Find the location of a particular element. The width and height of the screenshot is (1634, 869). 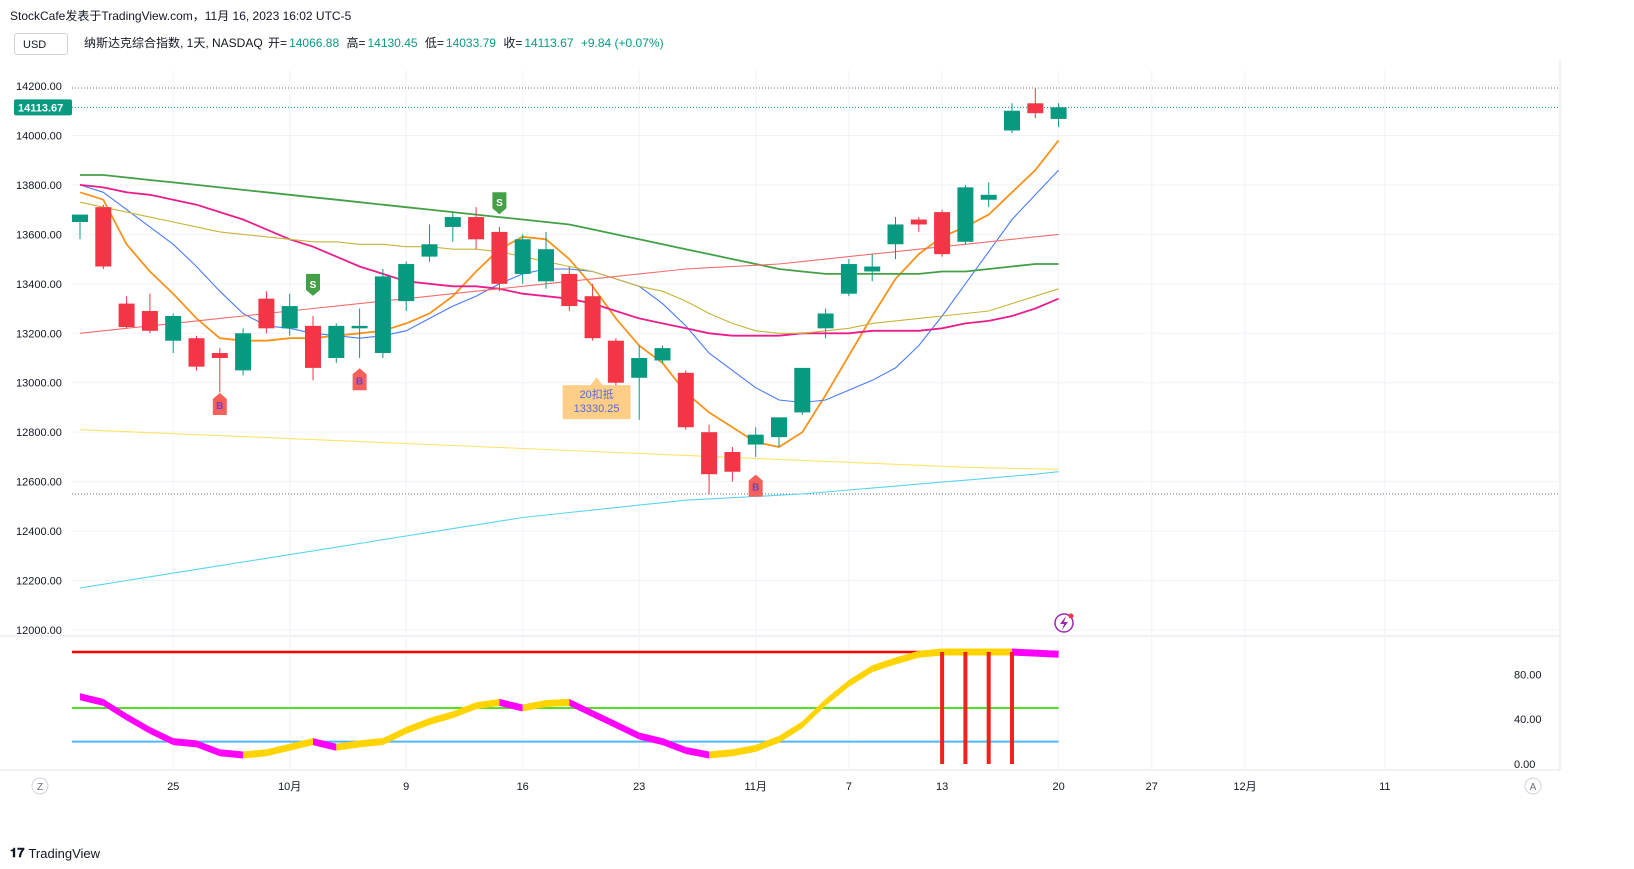

price-tick-label: 13800.00 is located at coordinates (39, 186).